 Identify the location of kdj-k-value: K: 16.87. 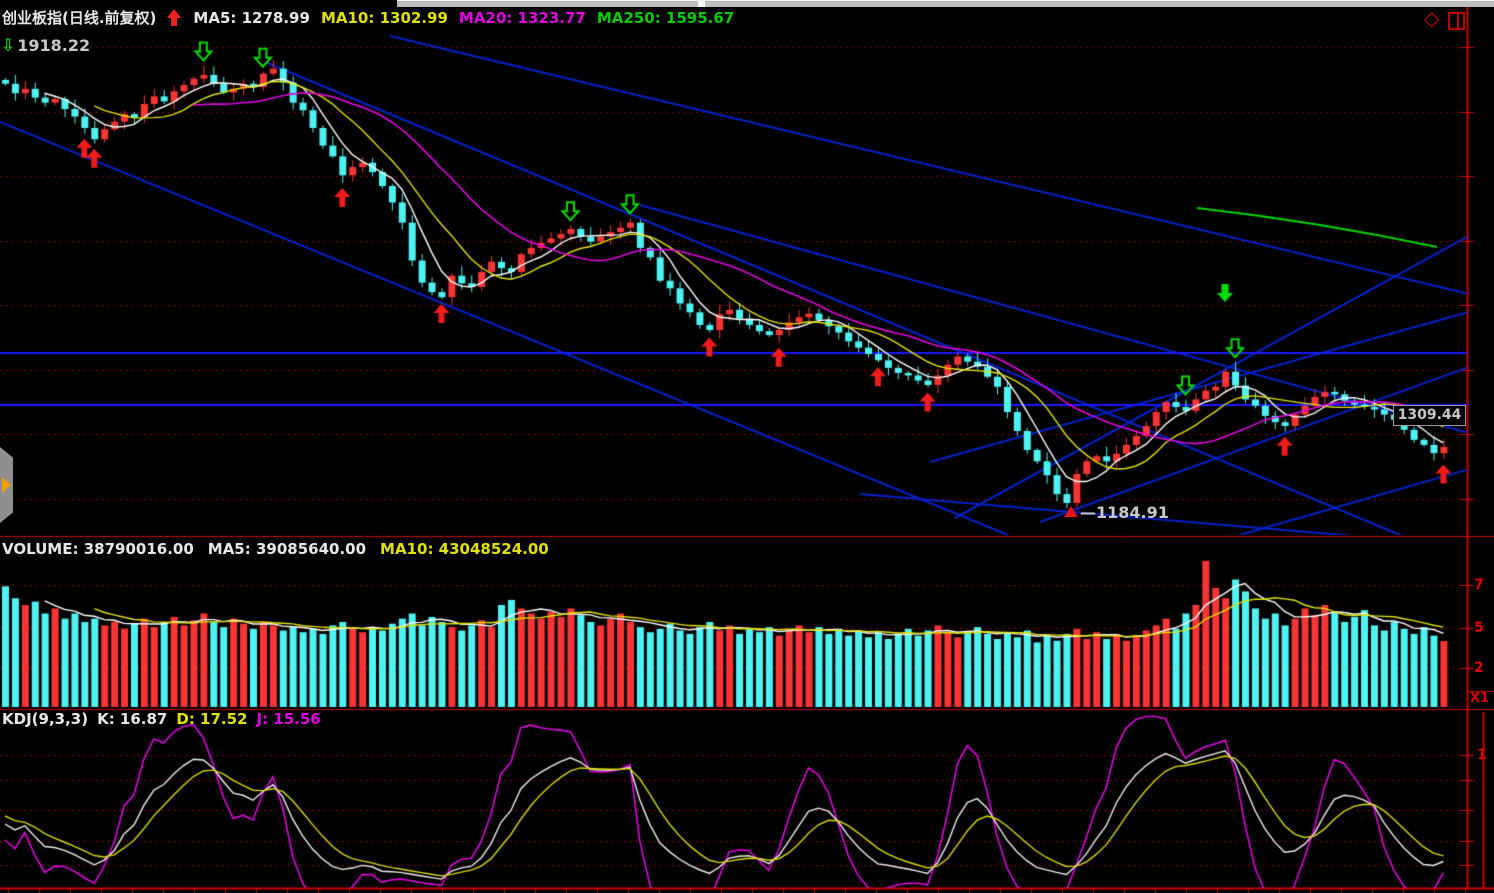
(132, 719).